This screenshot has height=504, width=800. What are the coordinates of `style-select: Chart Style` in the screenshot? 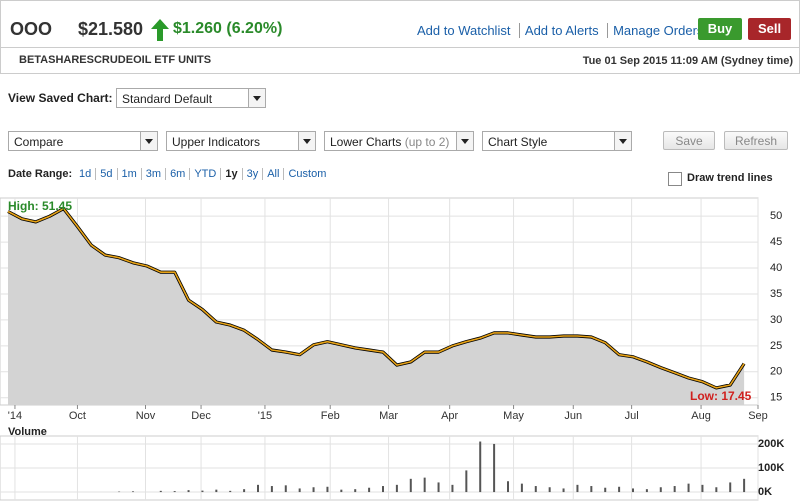 It's located at (557, 141).